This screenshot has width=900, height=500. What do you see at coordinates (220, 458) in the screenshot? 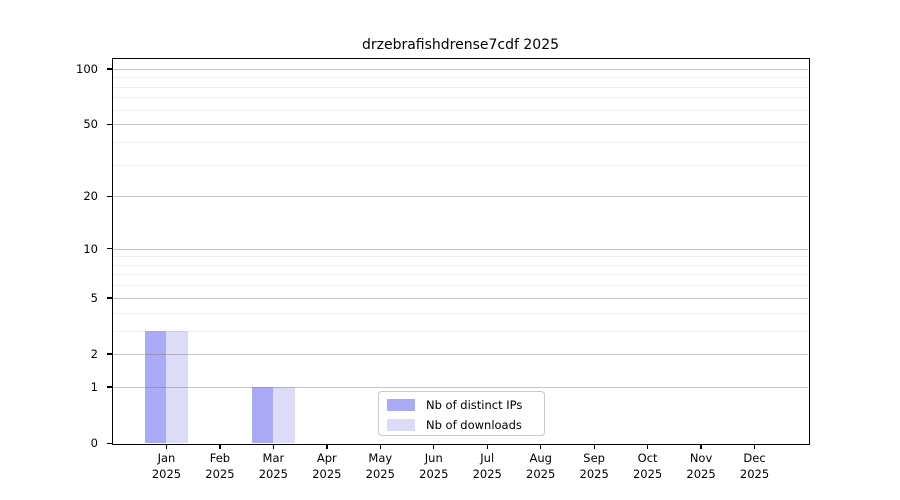
I see `x-tick-month: Feb` at bounding box center [220, 458].